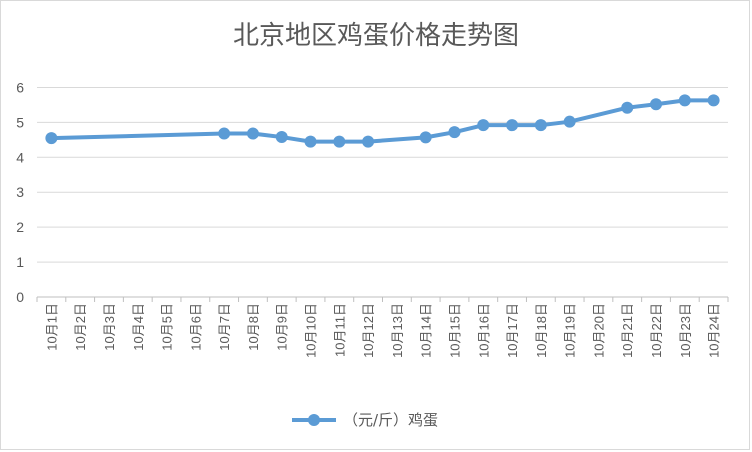 This screenshot has height=452, width=752. Describe the element at coordinates (512, 330) in the screenshot. I see `x-tick-label: 10月17日` at that location.